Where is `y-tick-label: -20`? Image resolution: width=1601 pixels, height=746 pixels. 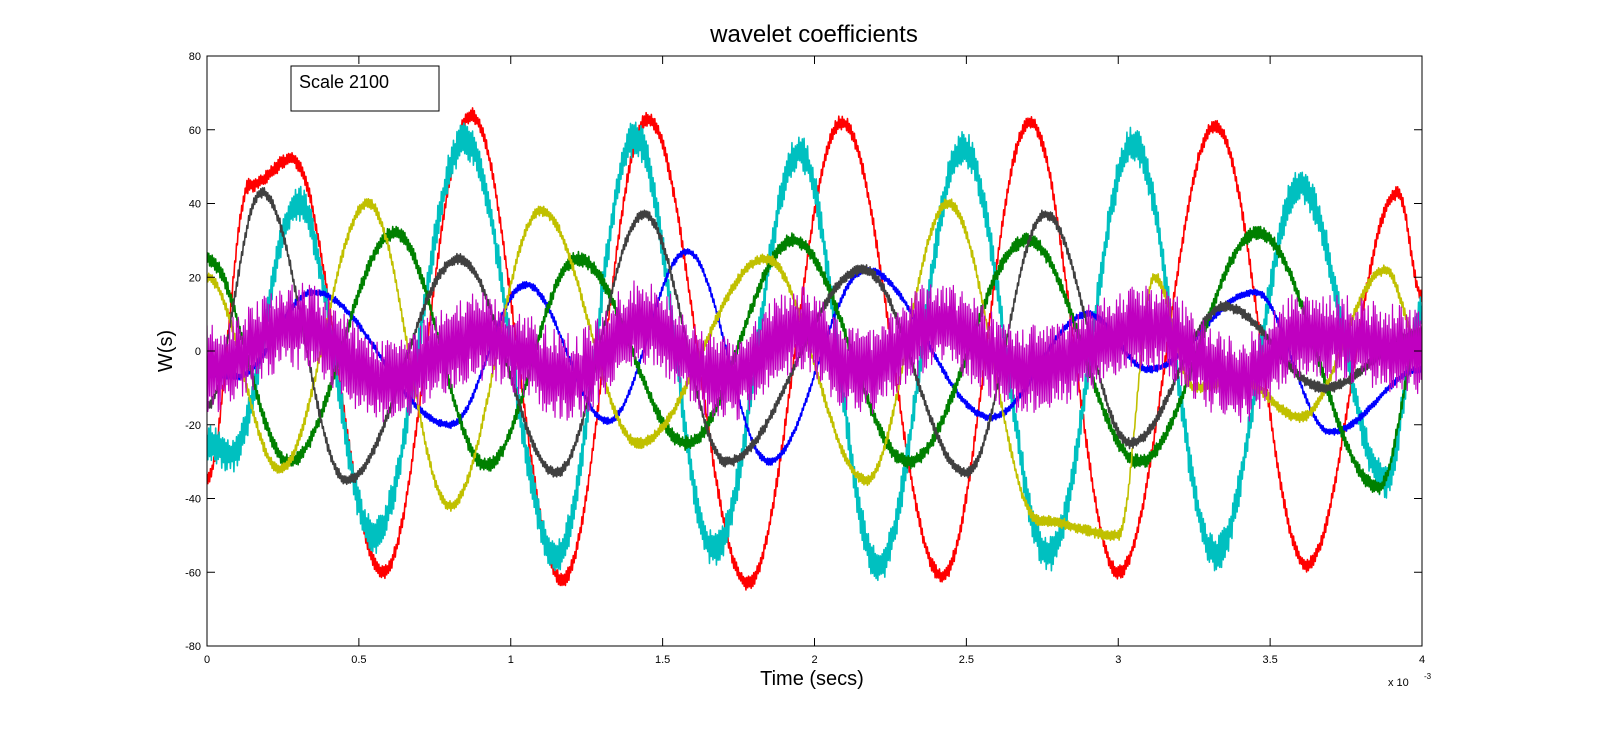
y-tick-label: -20 is located at coordinates (193, 426).